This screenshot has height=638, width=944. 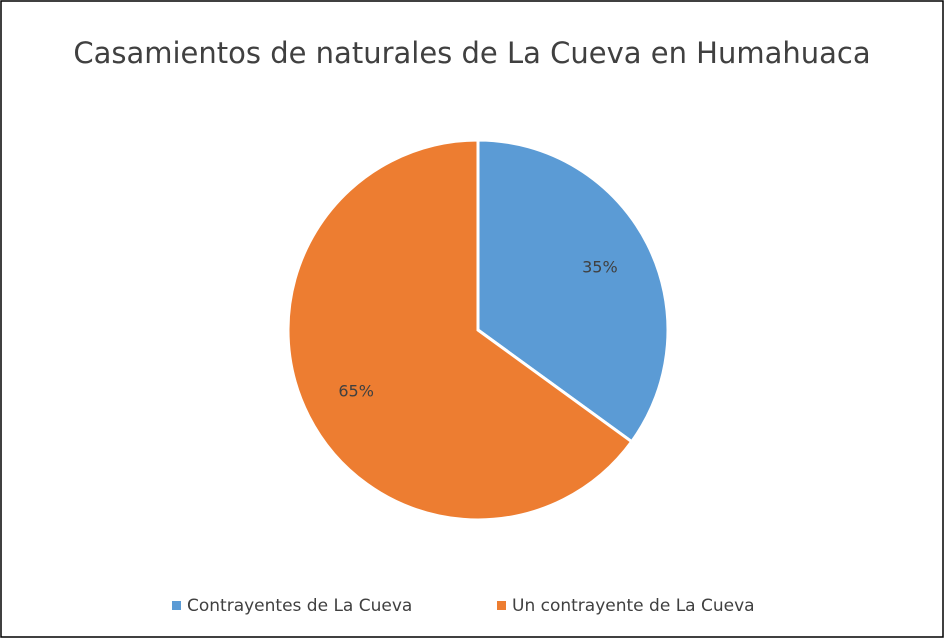 I want to click on legend-label: Un contrayente de La Cueva, so click(x=633, y=606).